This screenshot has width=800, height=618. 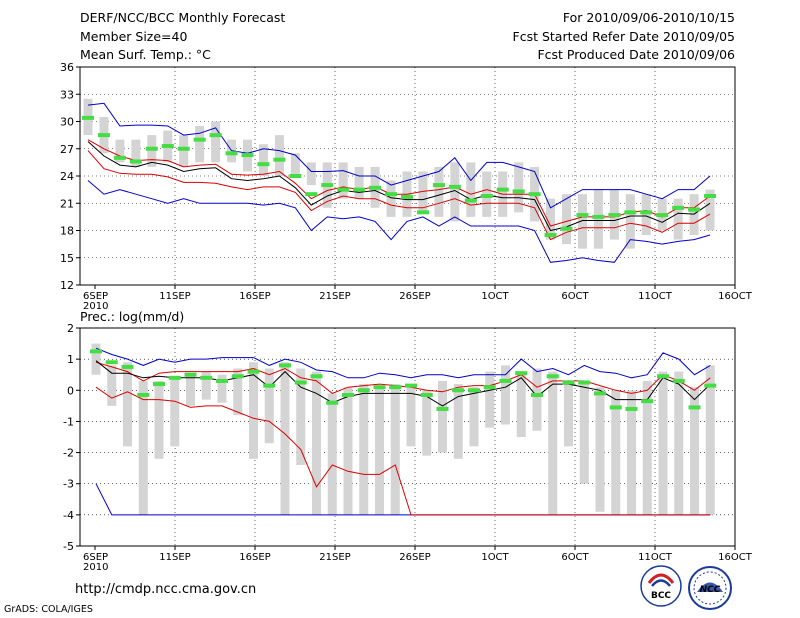 What do you see at coordinates (68, 453) in the screenshot?
I see `y-tick-label: -2` at bounding box center [68, 453].